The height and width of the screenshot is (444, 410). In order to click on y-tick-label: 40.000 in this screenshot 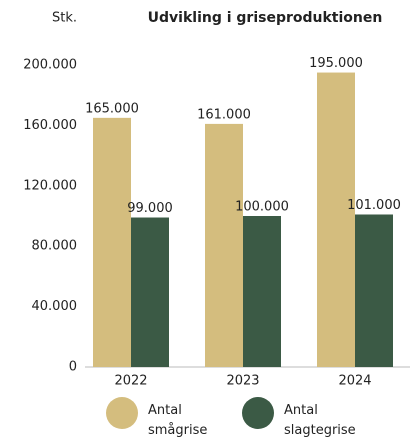, I will do `click(55, 306)`.